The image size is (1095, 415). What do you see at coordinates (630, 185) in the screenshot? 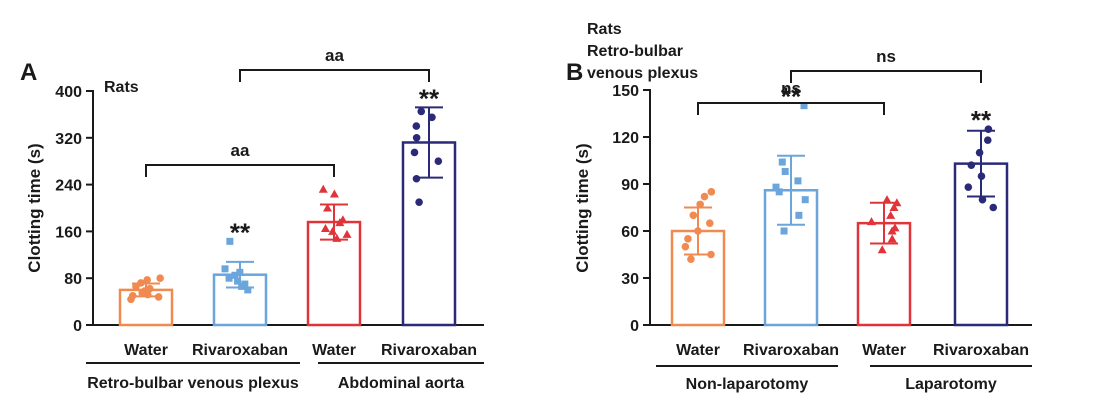
I see `y-tick-label: 90` at bounding box center [630, 185].